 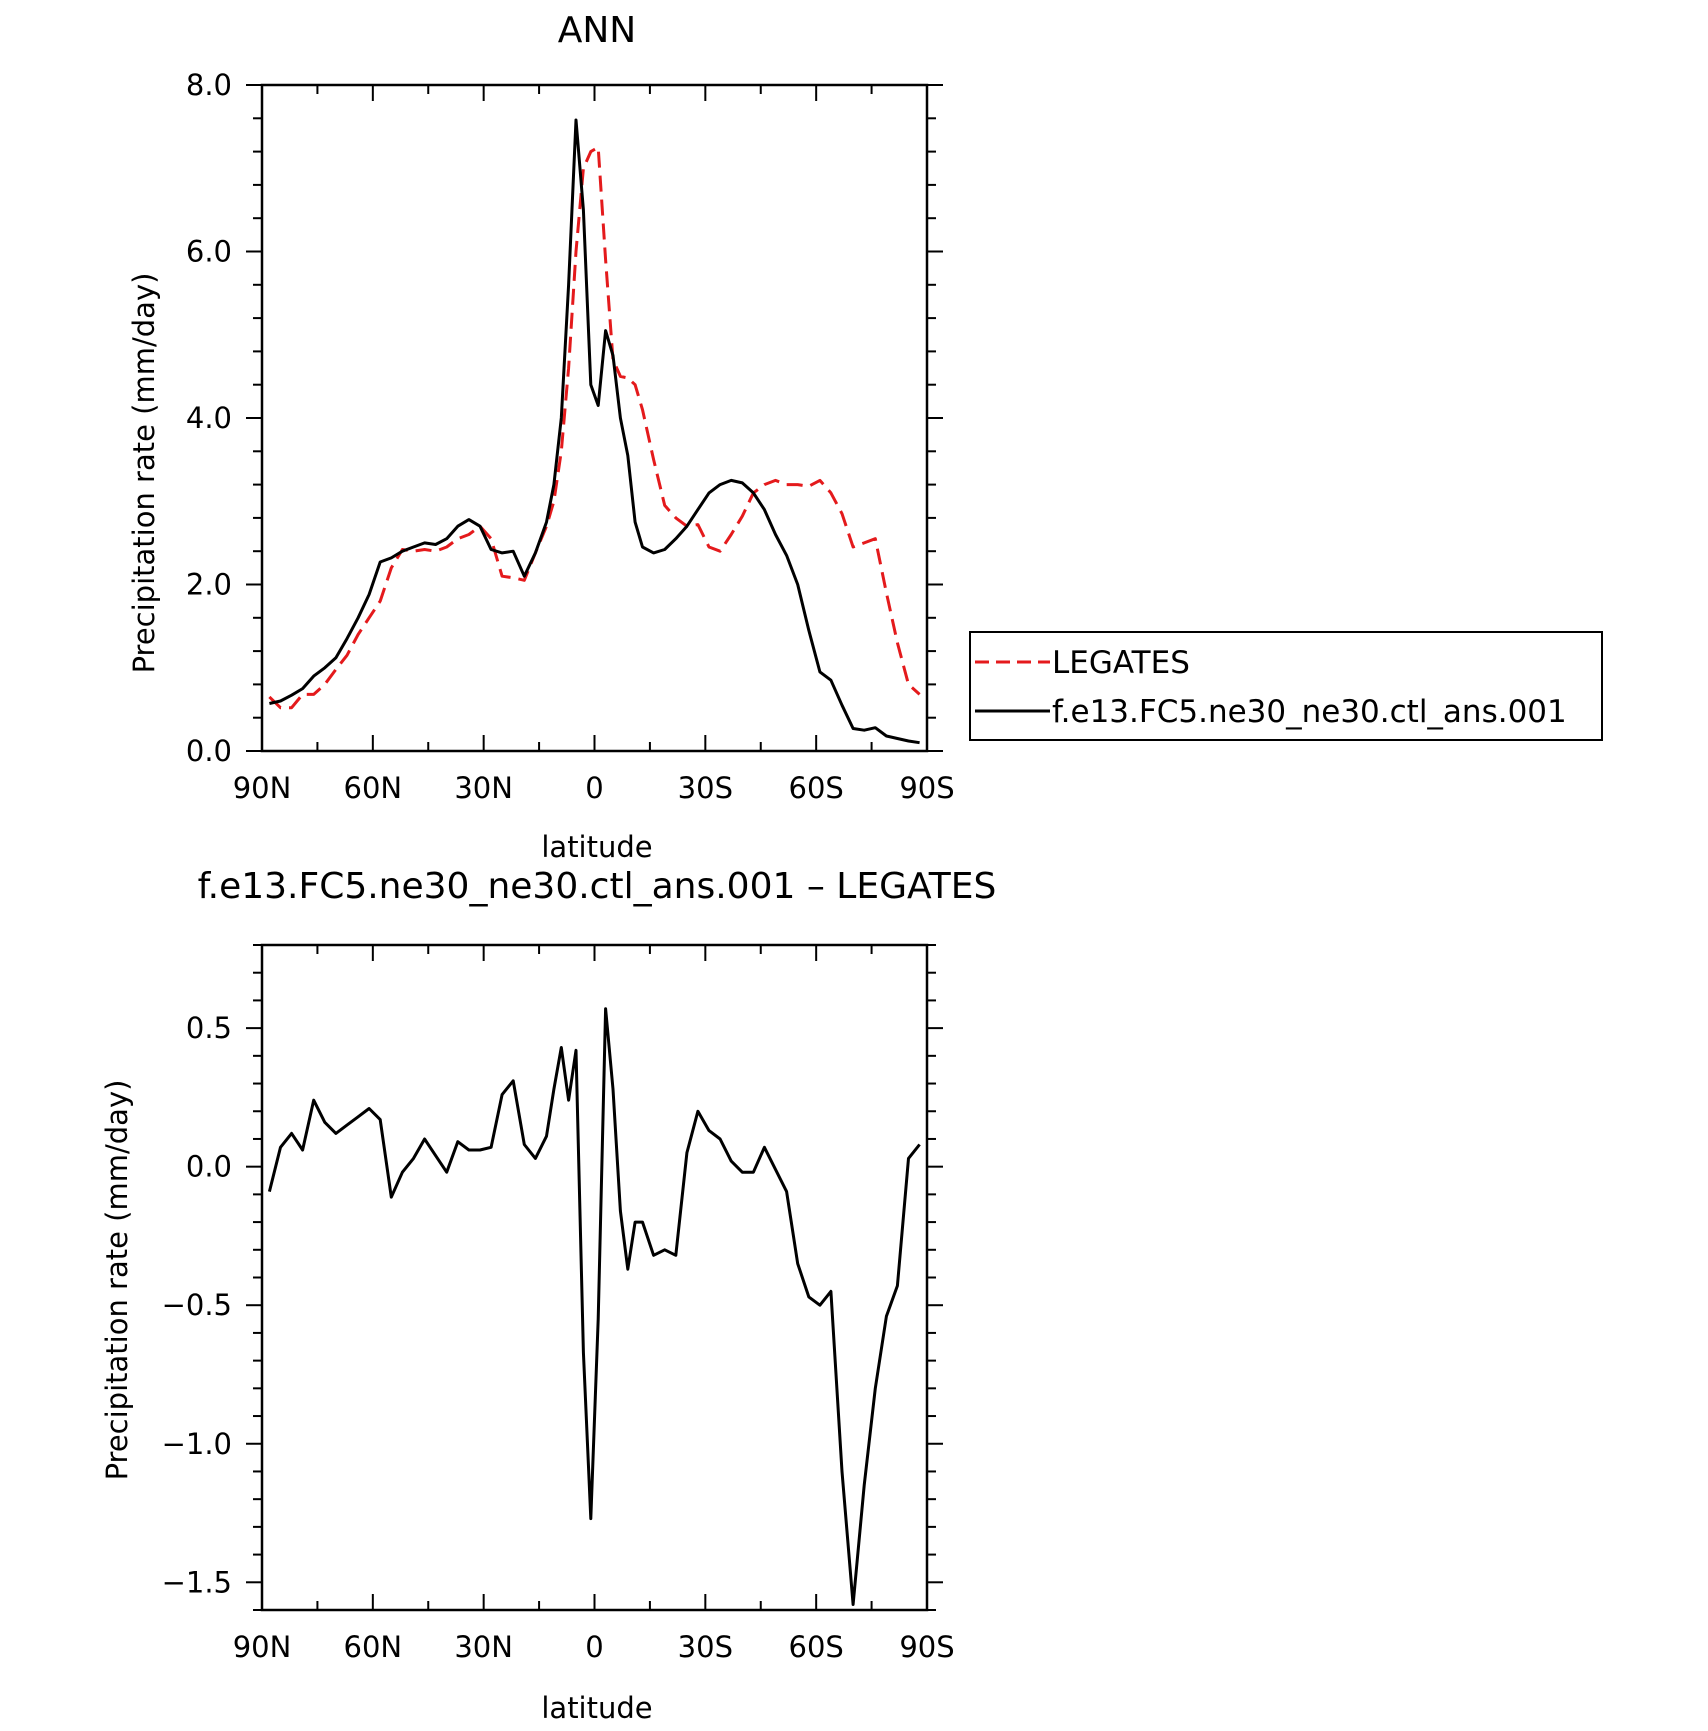 What do you see at coordinates (209, 1028) in the screenshot?
I see `y-tick-label: 0.5` at bounding box center [209, 1028].